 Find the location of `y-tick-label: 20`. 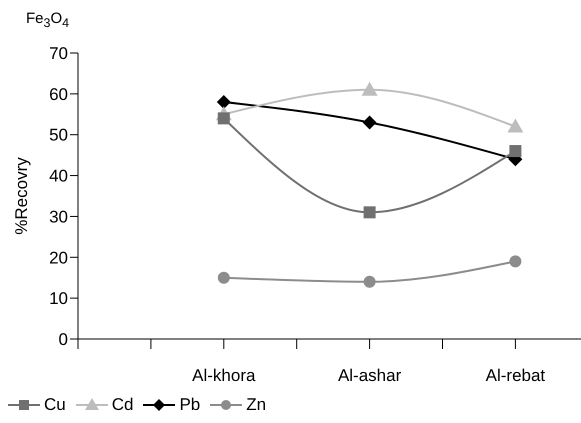

y-tick-label: 20 is located at coordinates (58, 258).